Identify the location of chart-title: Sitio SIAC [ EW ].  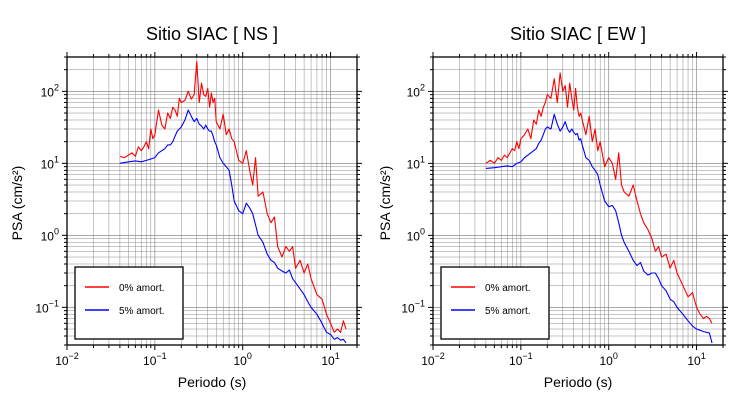
(578, 34).